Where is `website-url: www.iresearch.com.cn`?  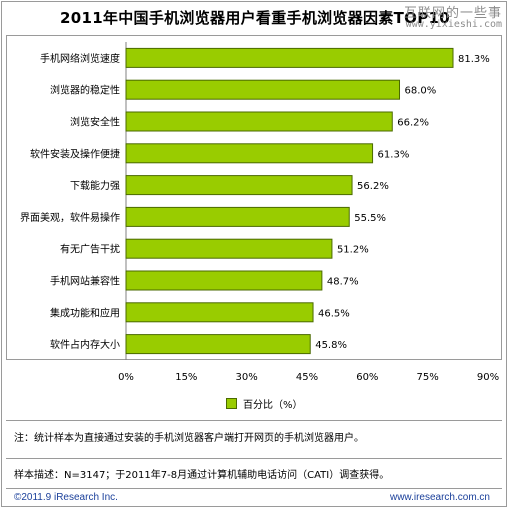
website-url: www.iresearch.com.cn is located at coordinates (439, 497).